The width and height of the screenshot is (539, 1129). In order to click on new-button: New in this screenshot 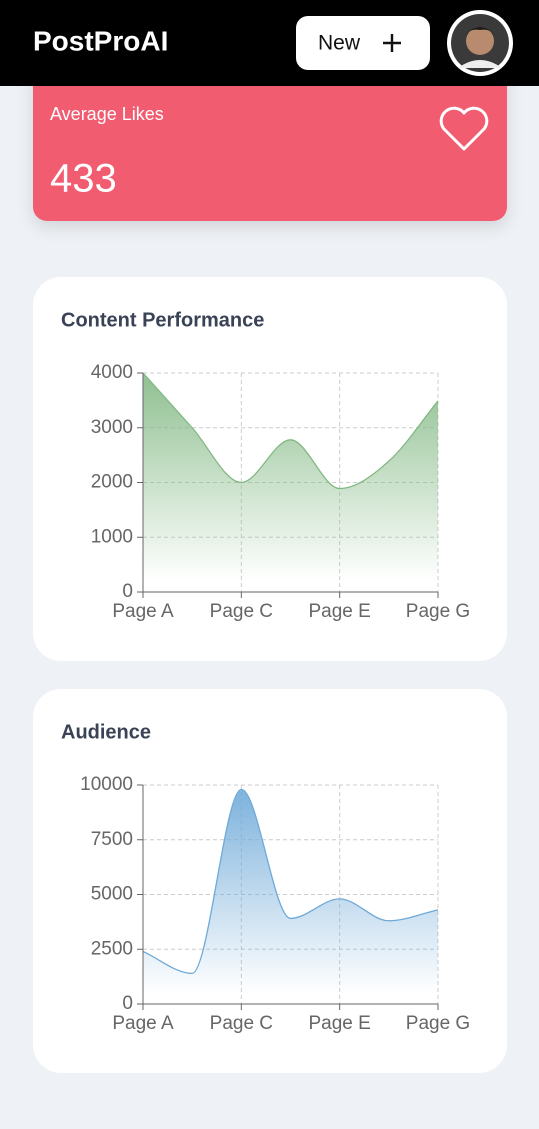, I will do `click(363, 43)`.